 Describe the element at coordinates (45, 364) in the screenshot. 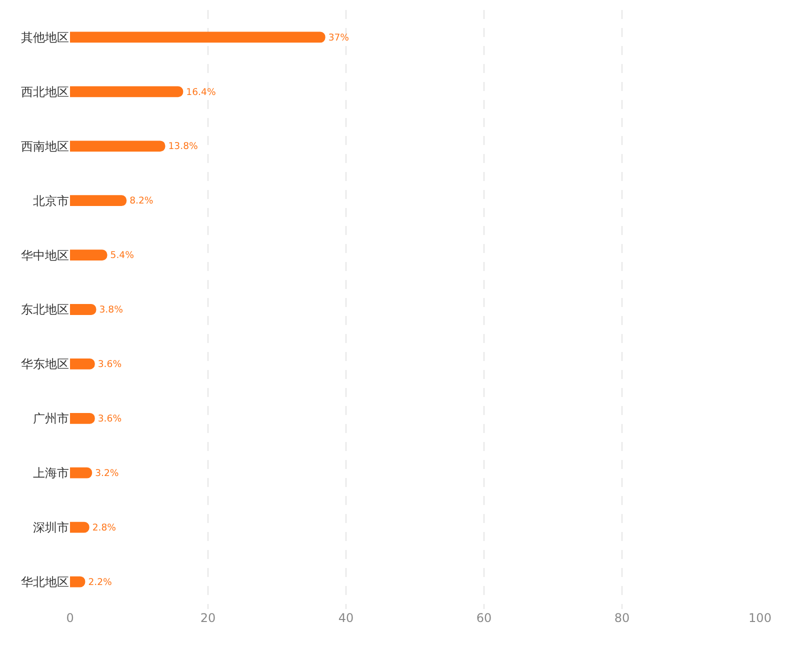

I see `y-tick-label: 华东地区` at that location.